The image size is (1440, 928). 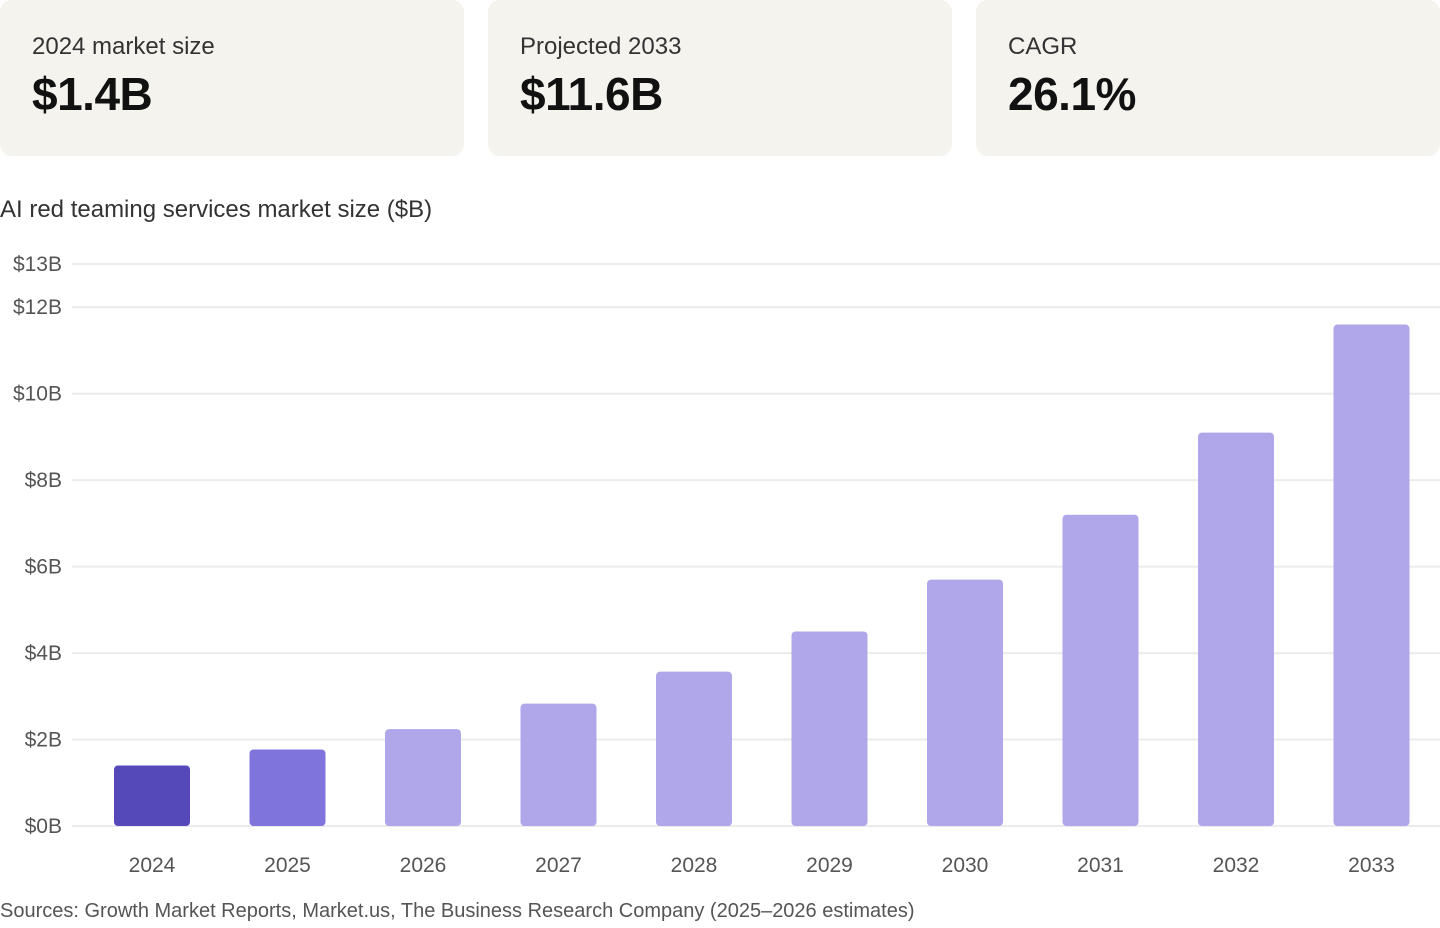 What do you see at coordinates (1043, 46) in the screenshot?
I see `stat-card-label: CAGR` at bounding box center [1043, 46].